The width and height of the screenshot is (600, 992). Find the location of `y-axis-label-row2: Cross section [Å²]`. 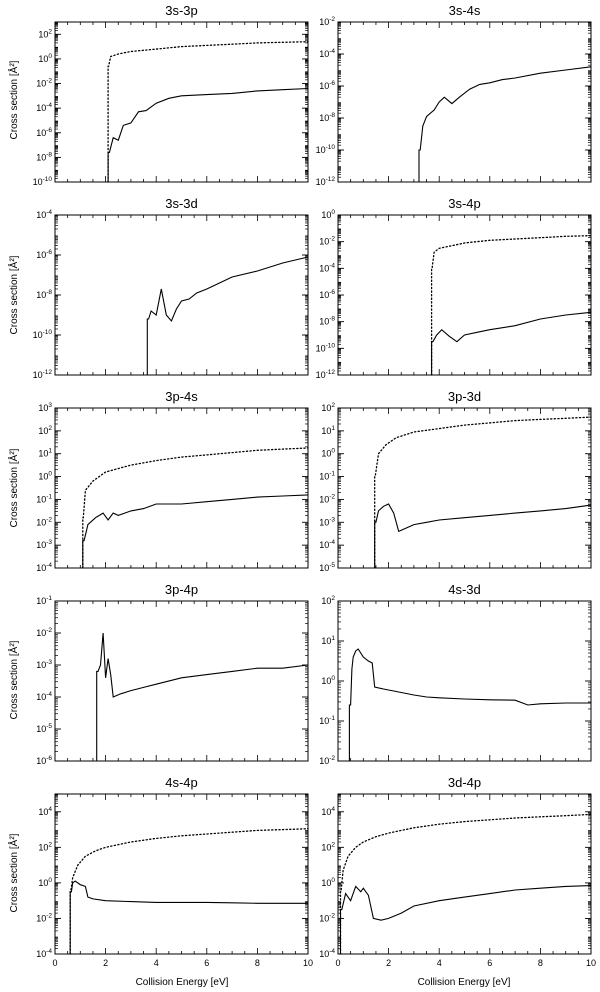

y-axis-label-row2: Cross section [Å²] is located at coordinates (13, 294).